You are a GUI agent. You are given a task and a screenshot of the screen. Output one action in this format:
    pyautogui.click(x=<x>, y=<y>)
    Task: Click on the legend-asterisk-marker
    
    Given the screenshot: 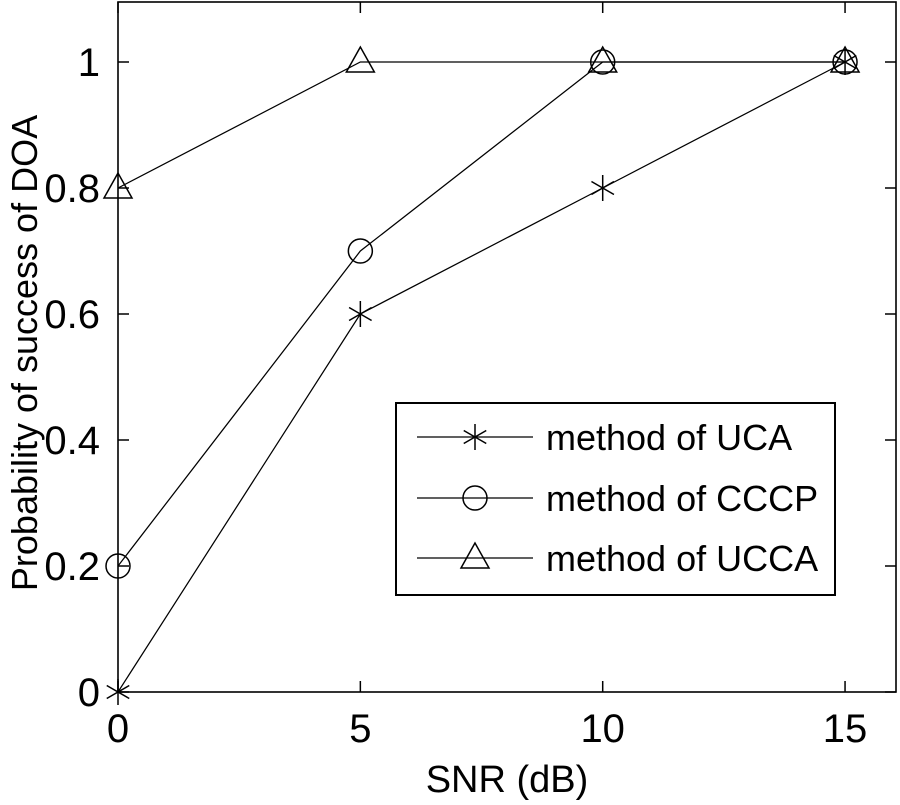 What is the action you would take?
    pyautogui.click(x=475, y=437)
    